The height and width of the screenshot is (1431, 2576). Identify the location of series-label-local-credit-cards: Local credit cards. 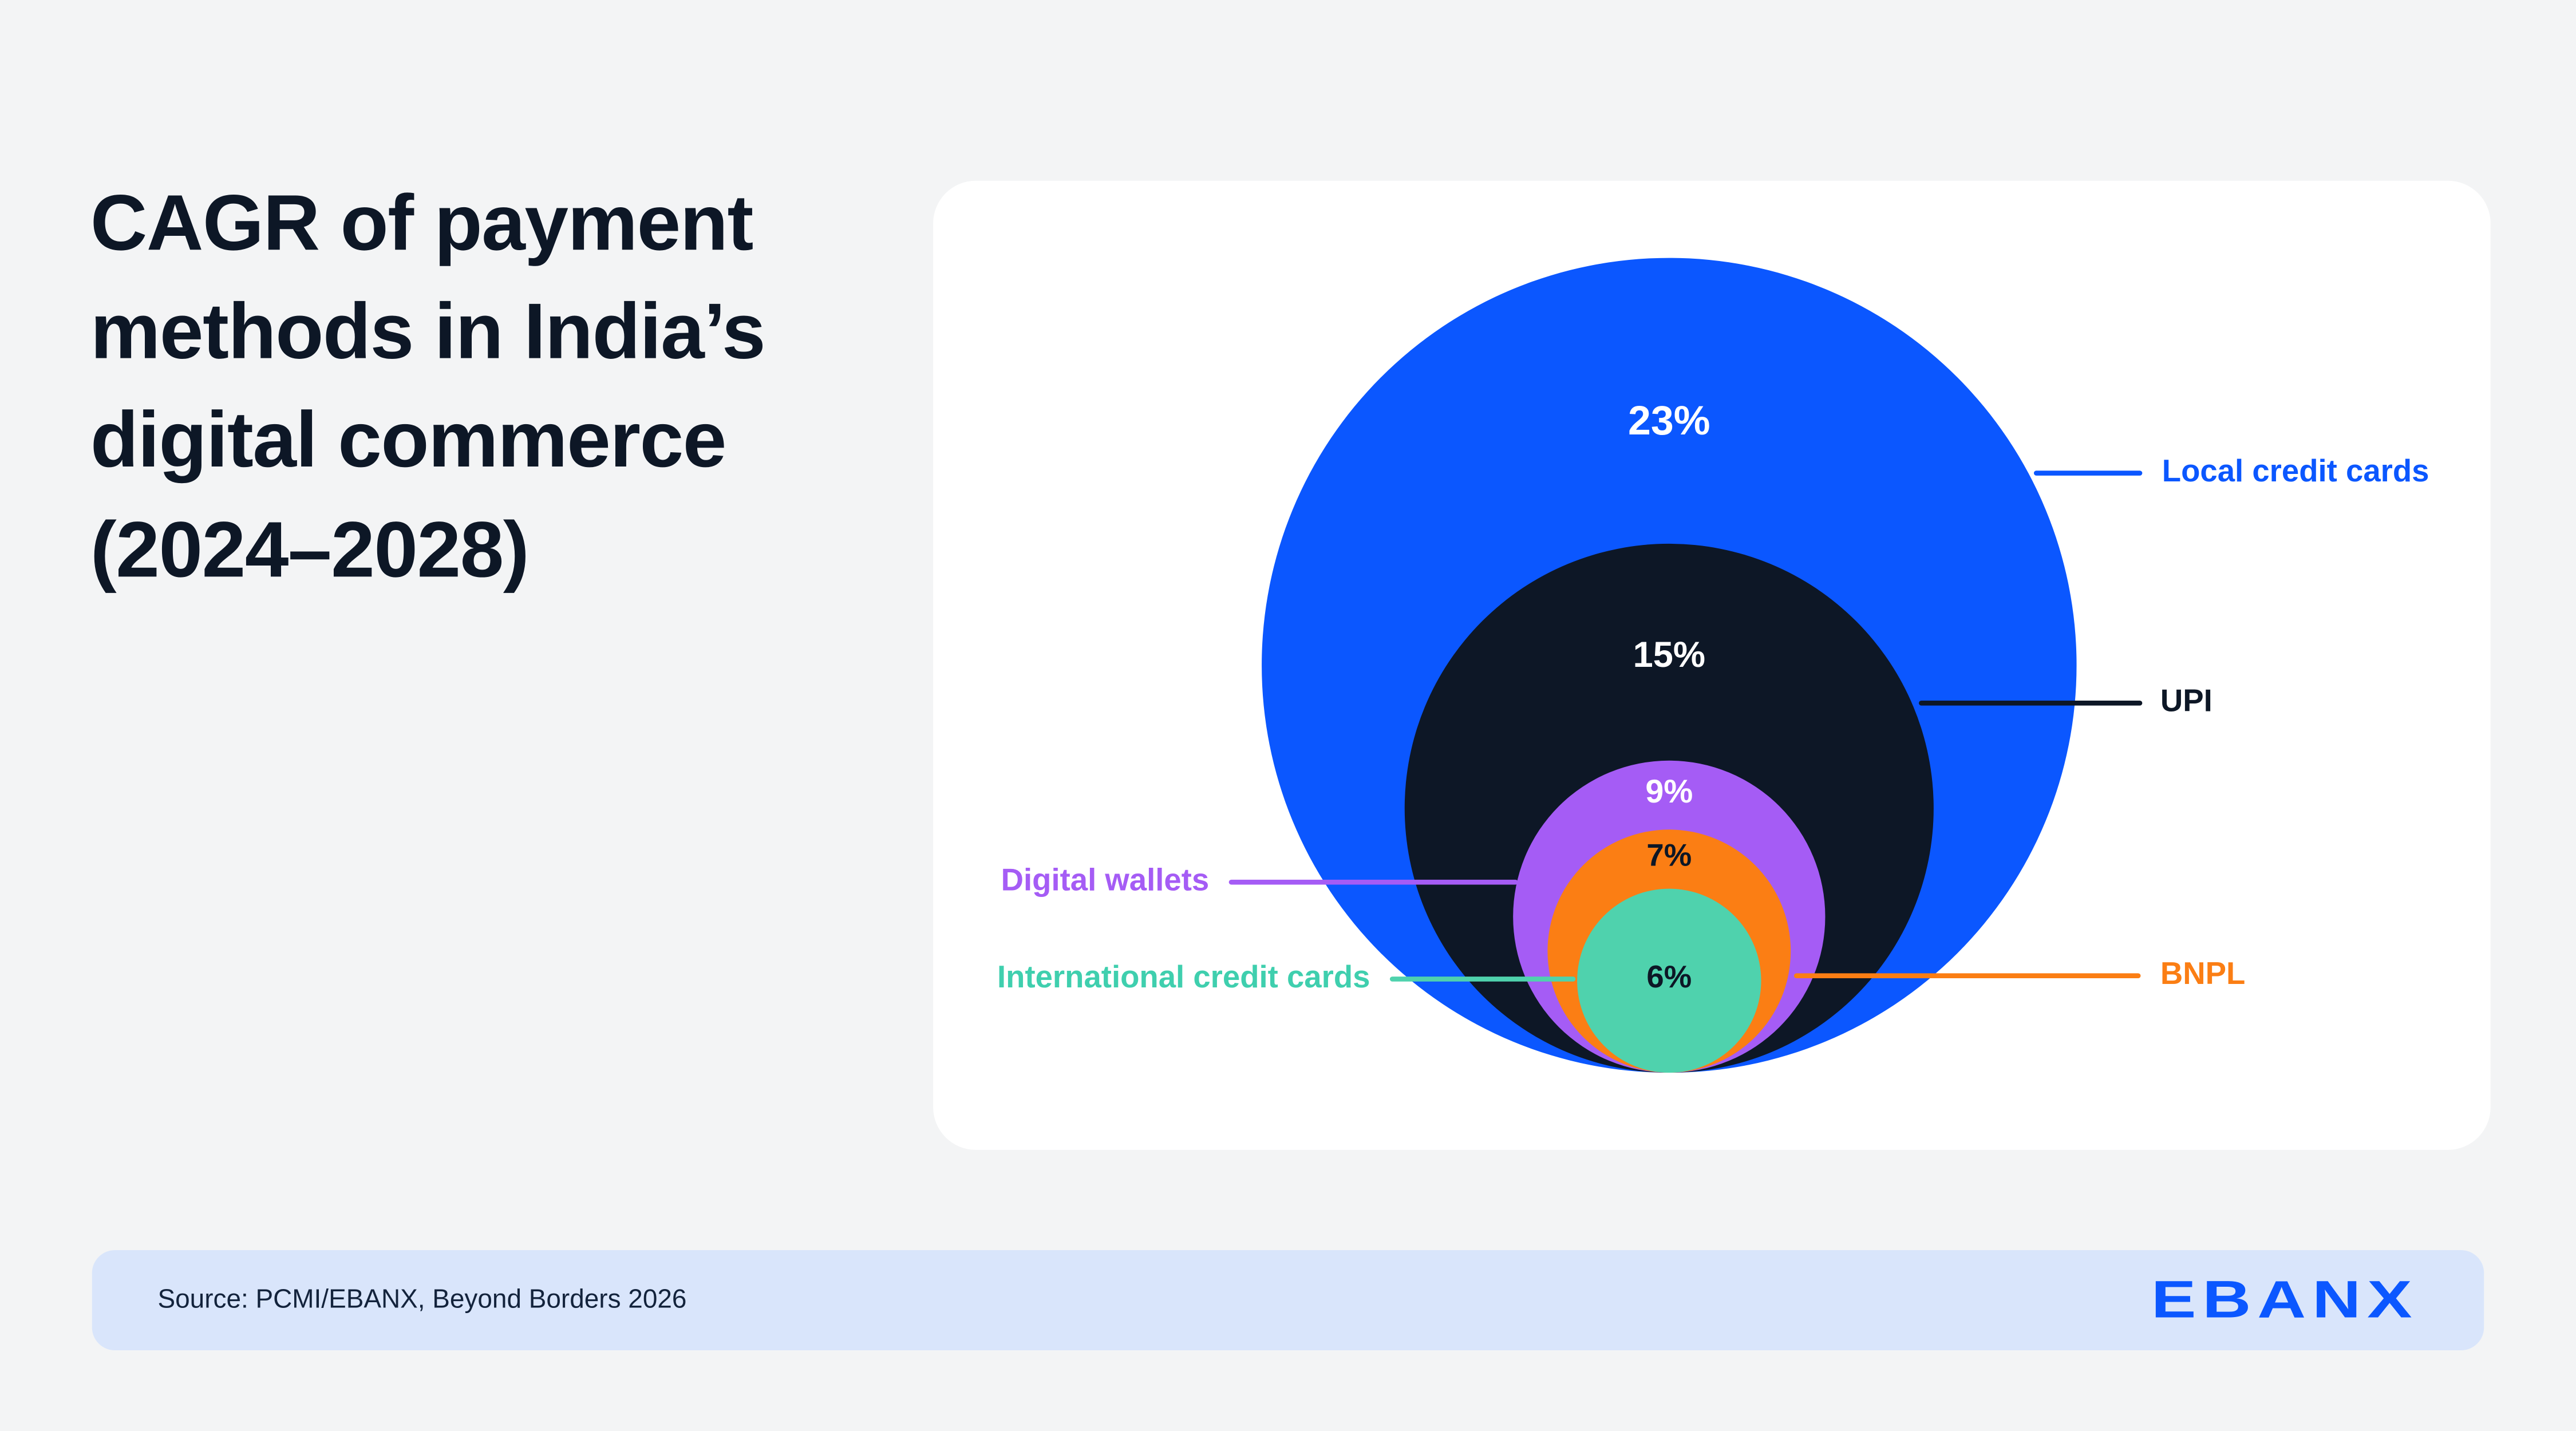
(2295, 472).